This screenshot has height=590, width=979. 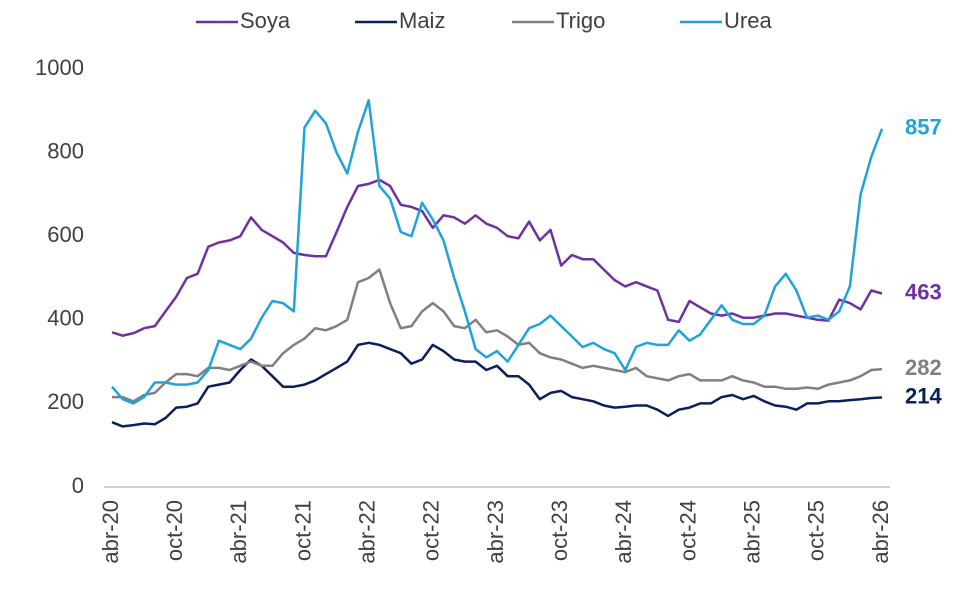 What do you see at coordinates (265, 20) in the screenshot?
I see `legend-label: Soya` at bounding box center [265, 20].